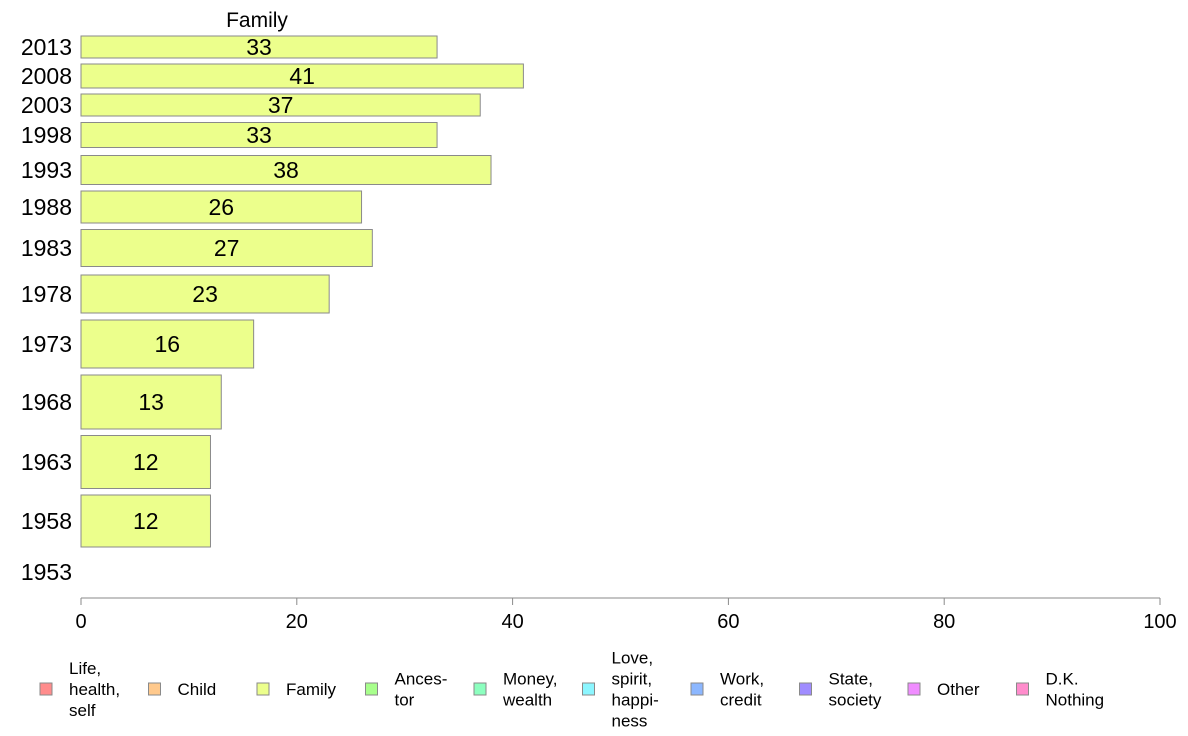  What do you see at coordinates (46, 135) in the screenshot?
I see `y-tick-label: 1998` at bounding box center [46, 135].